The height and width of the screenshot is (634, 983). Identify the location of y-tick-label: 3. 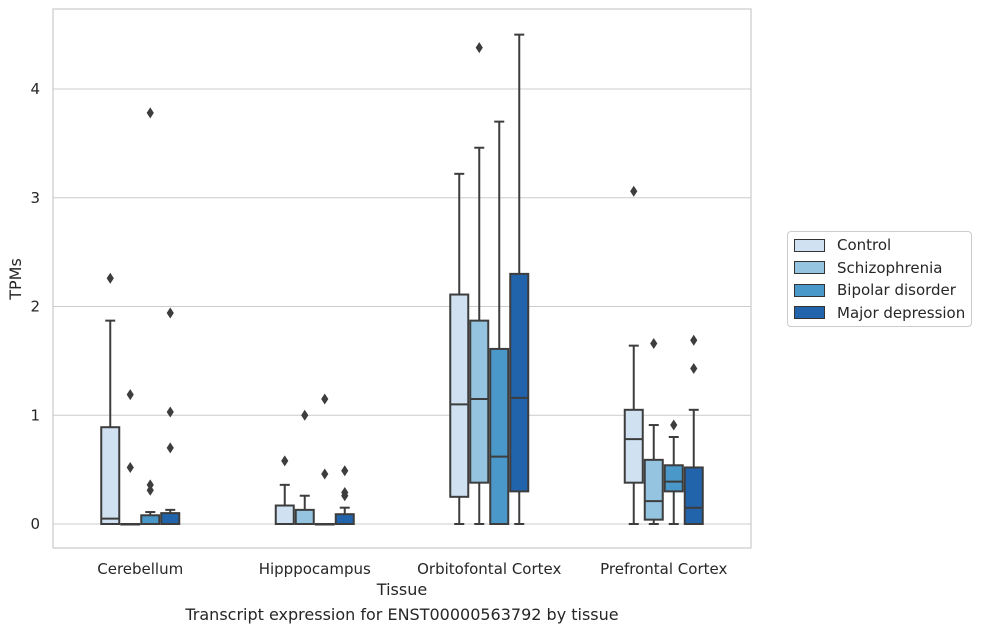
(35, 198).